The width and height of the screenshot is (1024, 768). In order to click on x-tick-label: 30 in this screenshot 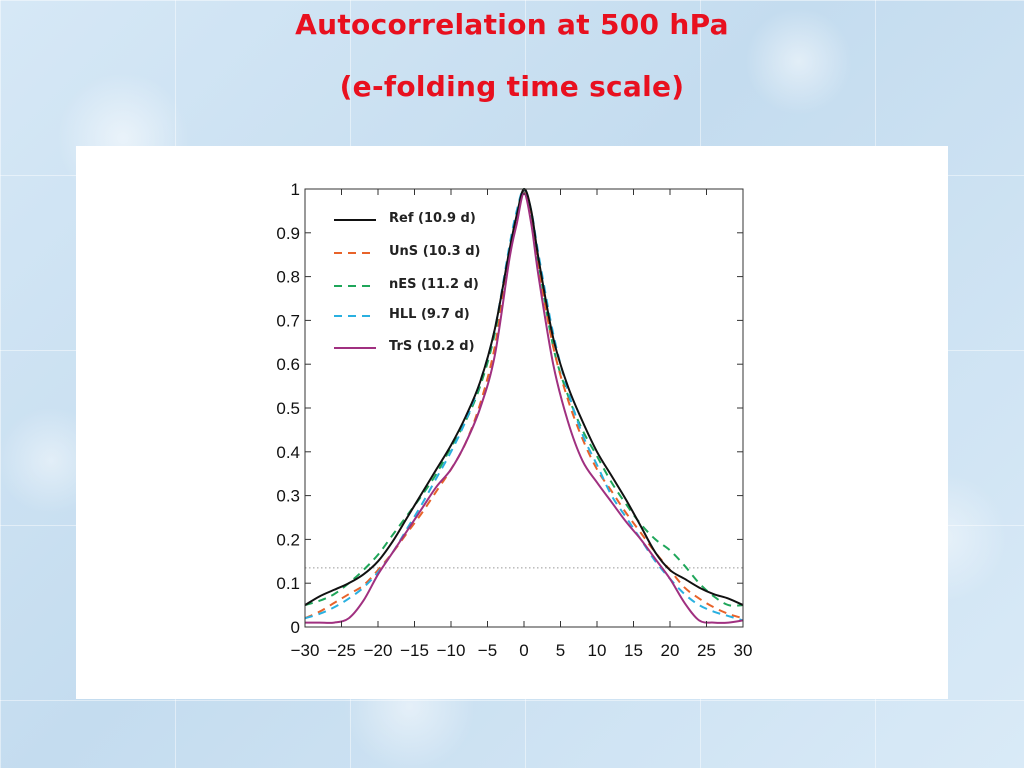, I will do `click(743, 650)`.